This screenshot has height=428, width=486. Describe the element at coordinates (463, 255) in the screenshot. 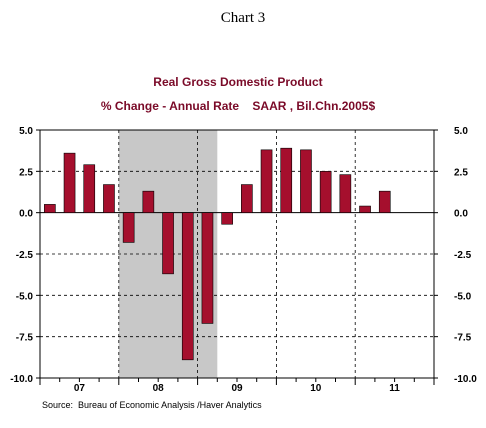

I see `ytick-label-right: -2.5` at that location.